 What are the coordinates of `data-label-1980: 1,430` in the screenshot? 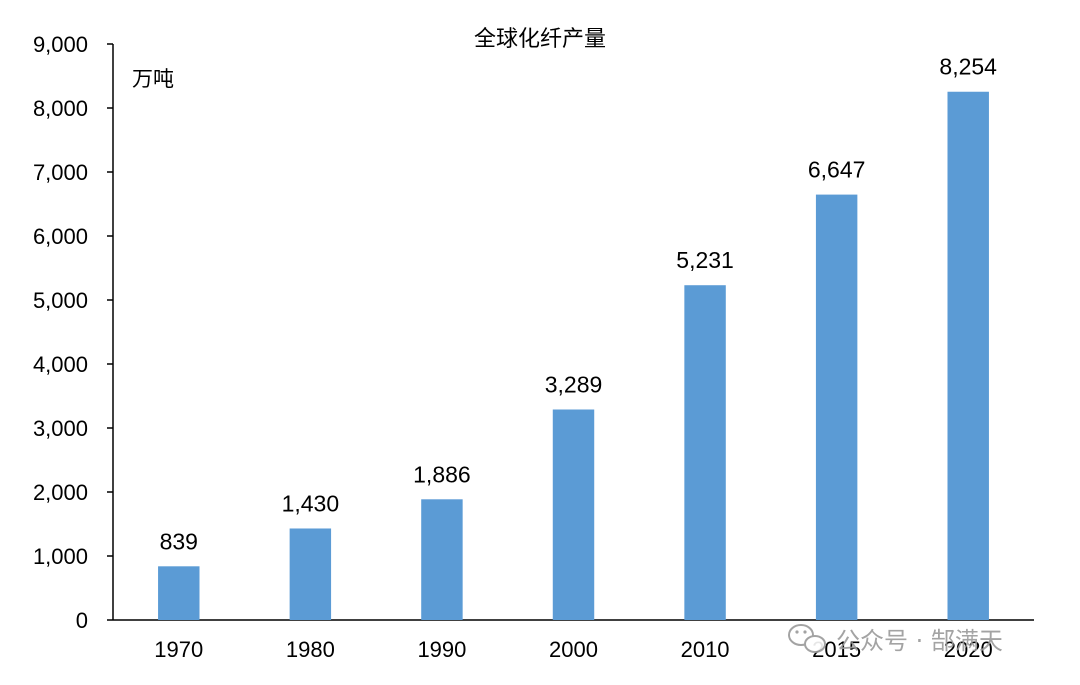 It's located at (311, 503).